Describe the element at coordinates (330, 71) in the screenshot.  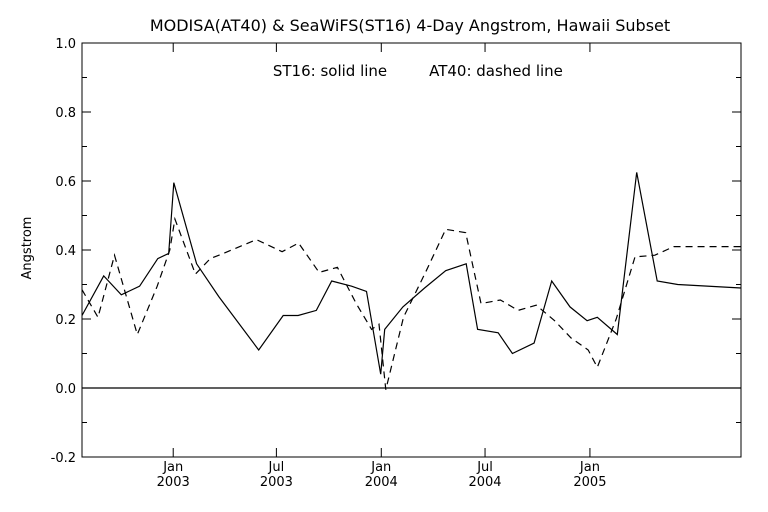
I see `solid-line-annotation: ST16: solid line` at that location.